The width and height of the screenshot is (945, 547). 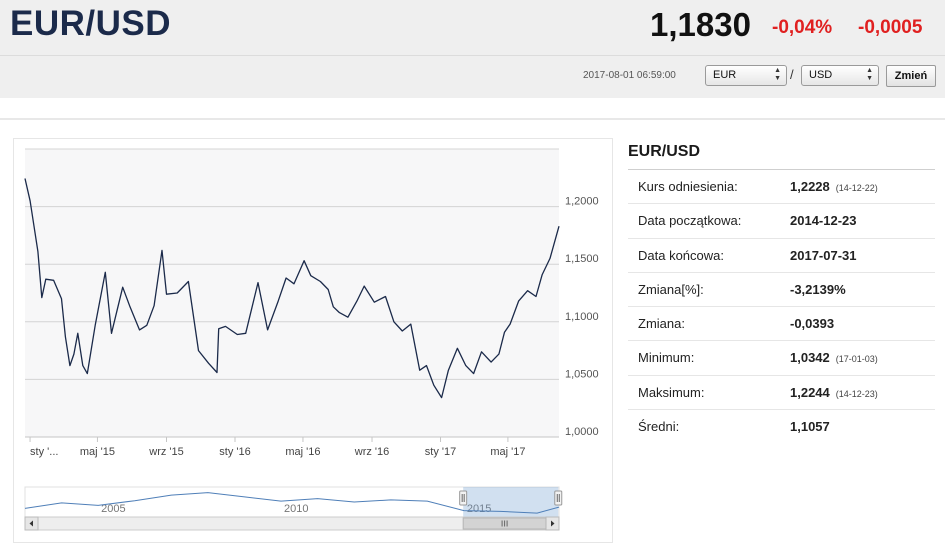 What do you see at coordinates (582, 259) in the screenshot?
I see `y-tick-label: 1,1500` at bounding box center [582, 259].